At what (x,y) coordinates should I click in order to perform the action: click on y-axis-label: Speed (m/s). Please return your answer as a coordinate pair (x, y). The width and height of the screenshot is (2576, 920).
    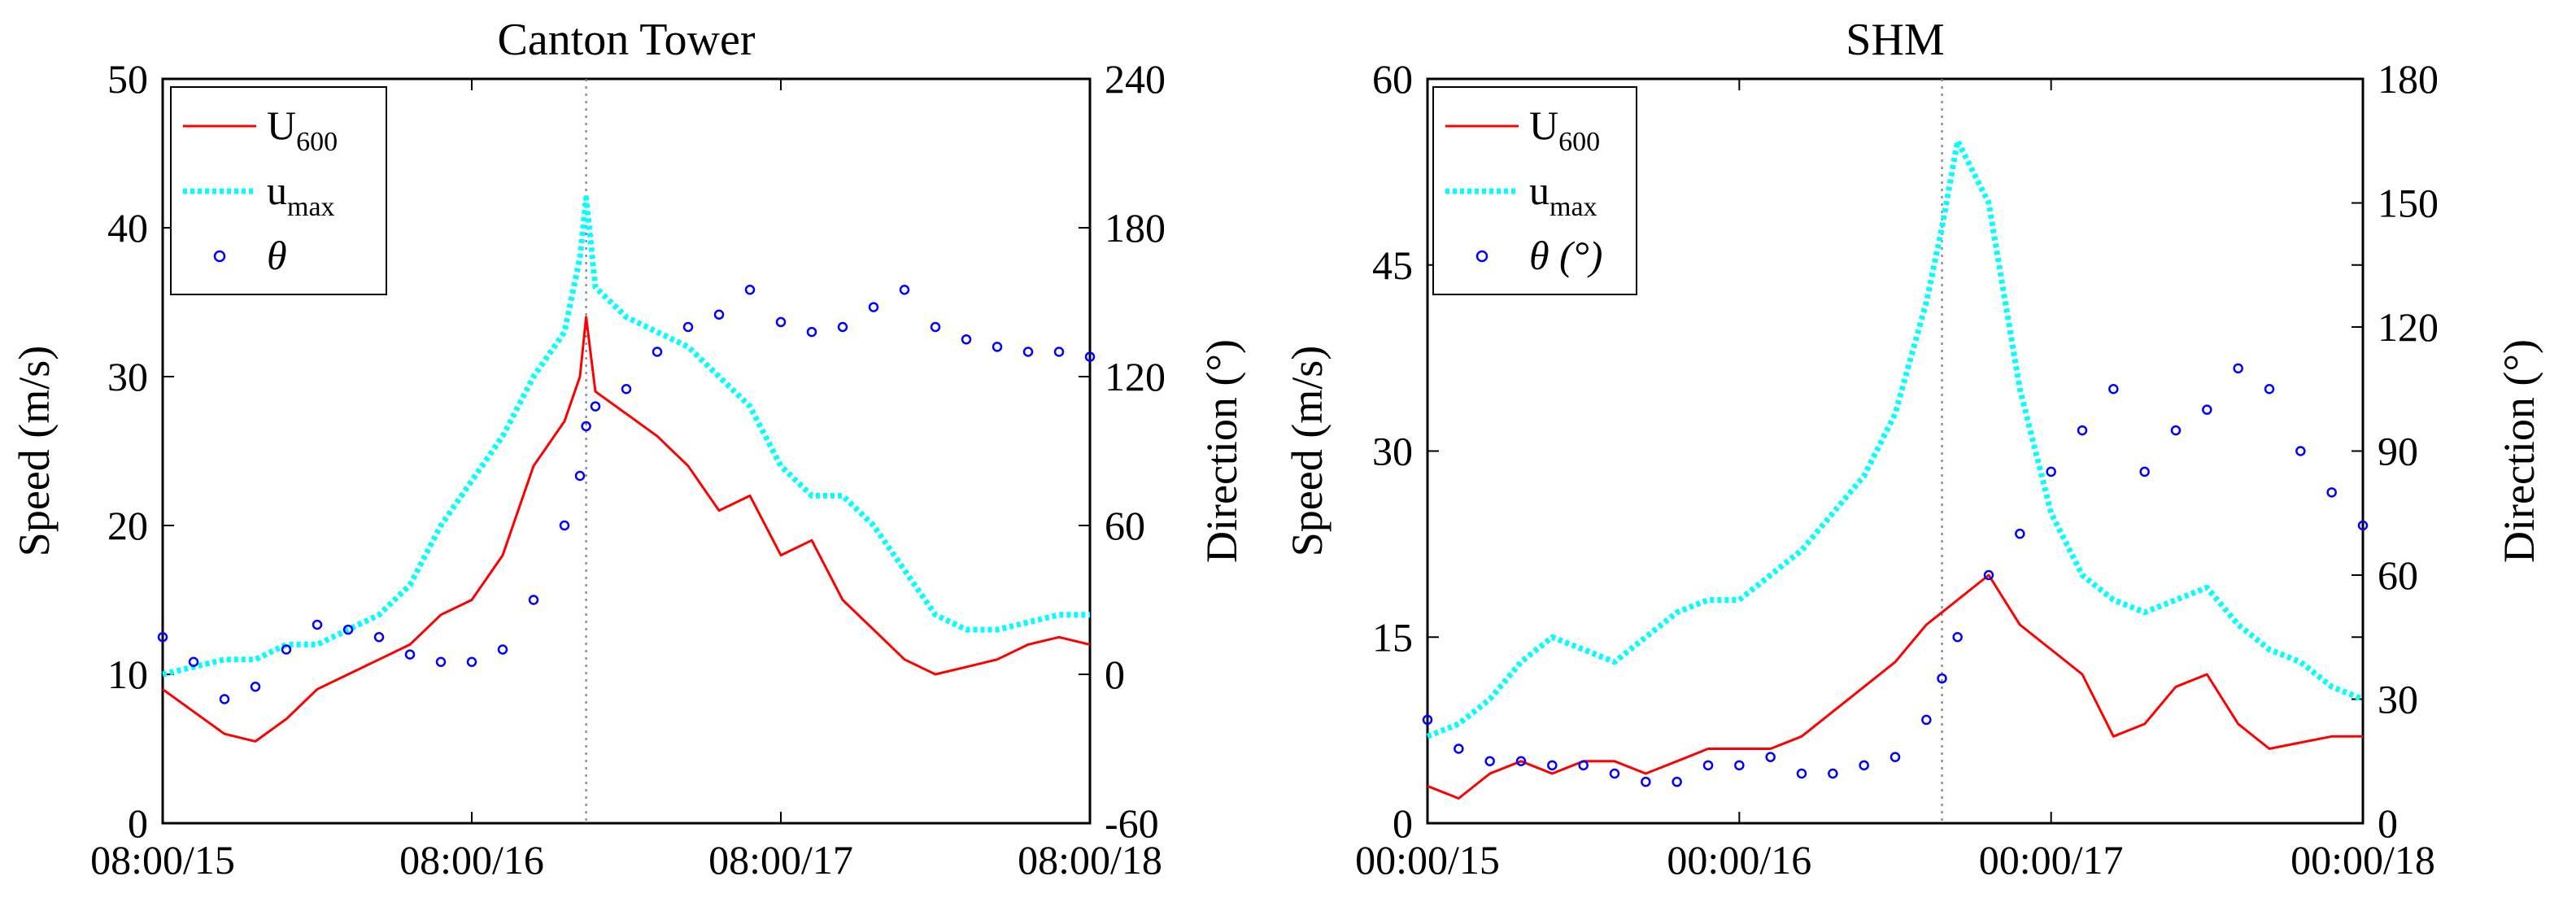
    Looking at the image, I should click on (34, 451).